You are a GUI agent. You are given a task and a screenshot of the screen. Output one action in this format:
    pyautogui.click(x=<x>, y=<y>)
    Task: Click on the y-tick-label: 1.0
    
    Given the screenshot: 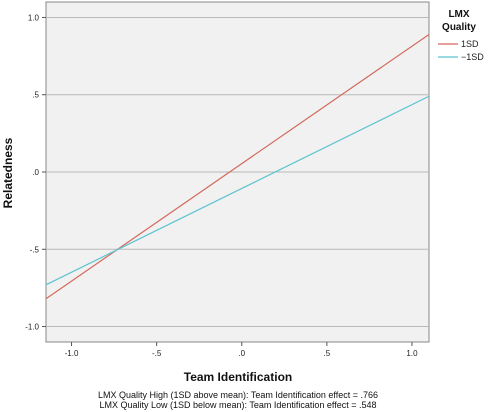 What is the action you would take?
    pyautogui.click(x=34, y=17)
    